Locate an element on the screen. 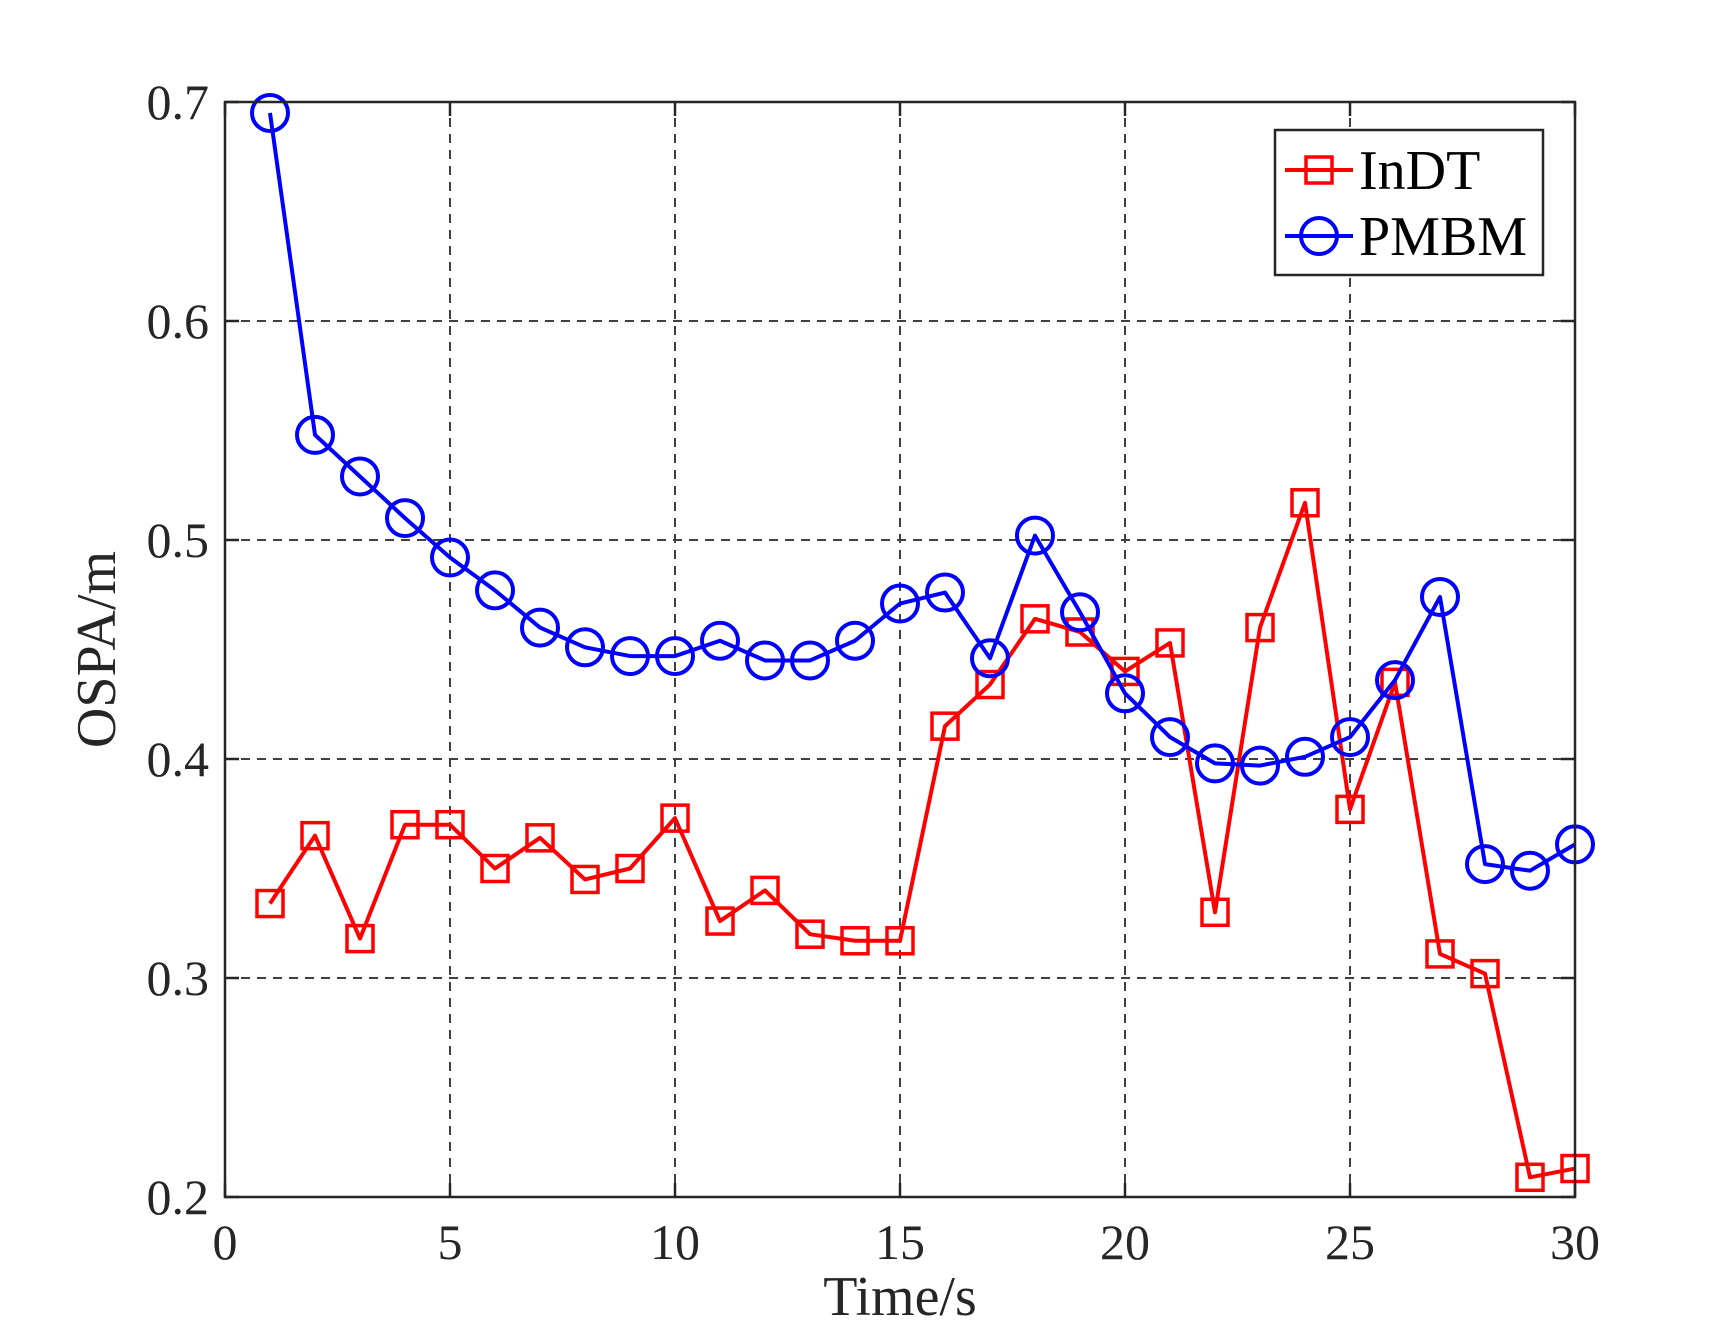 This screenshot has width=1715, height=1331. legend-label: InDT is located at coordinates (1419, 171).